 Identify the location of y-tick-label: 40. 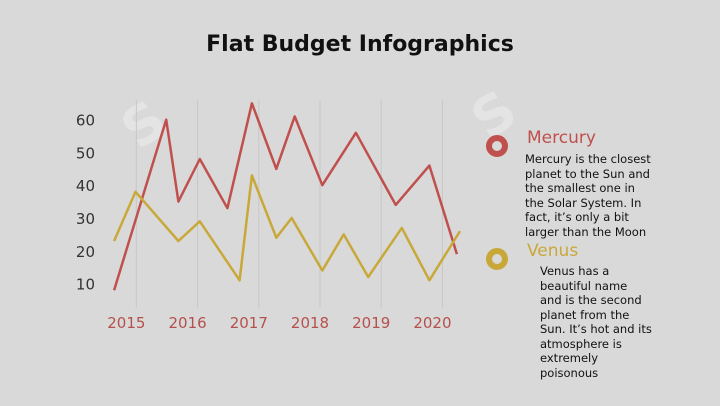
(85, 186).